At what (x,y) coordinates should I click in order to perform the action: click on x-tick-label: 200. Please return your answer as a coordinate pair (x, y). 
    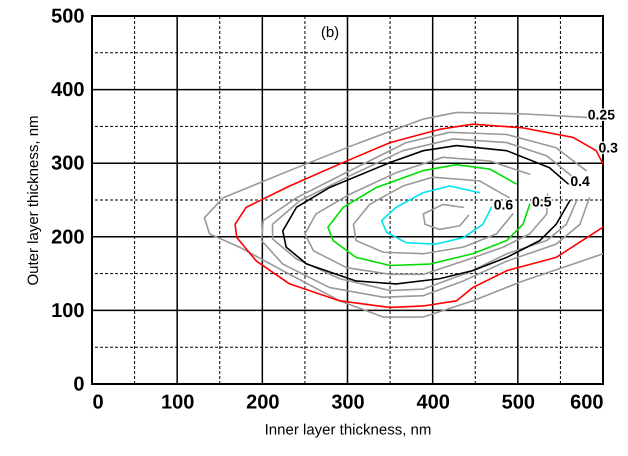
    Looking at the image, I should click on (263, 403).